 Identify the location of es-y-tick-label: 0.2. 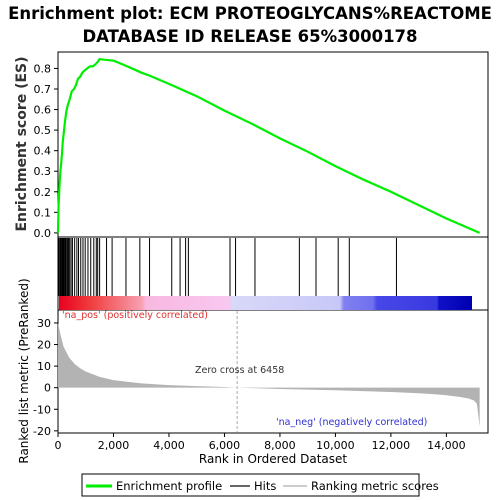
(43, 192).